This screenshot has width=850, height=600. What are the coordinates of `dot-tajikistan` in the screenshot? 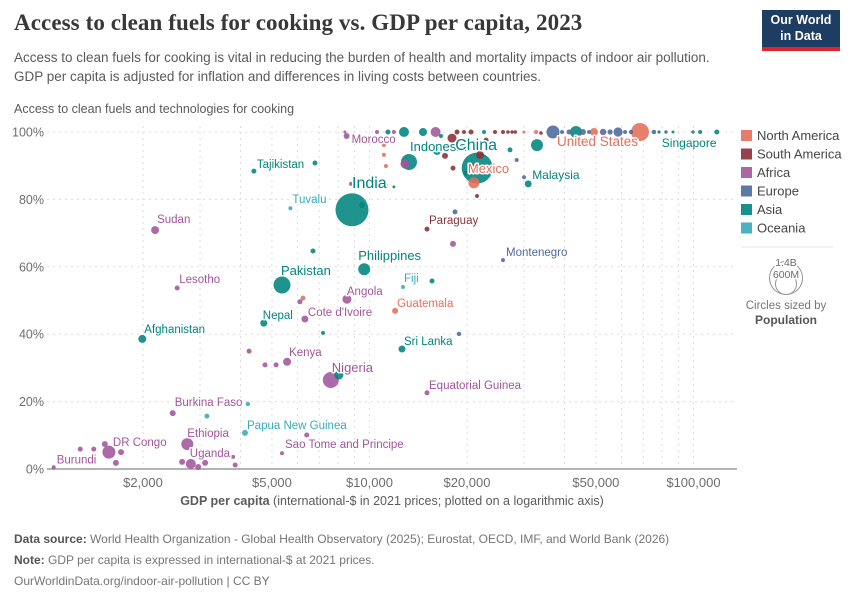 It's located at (254, 171).